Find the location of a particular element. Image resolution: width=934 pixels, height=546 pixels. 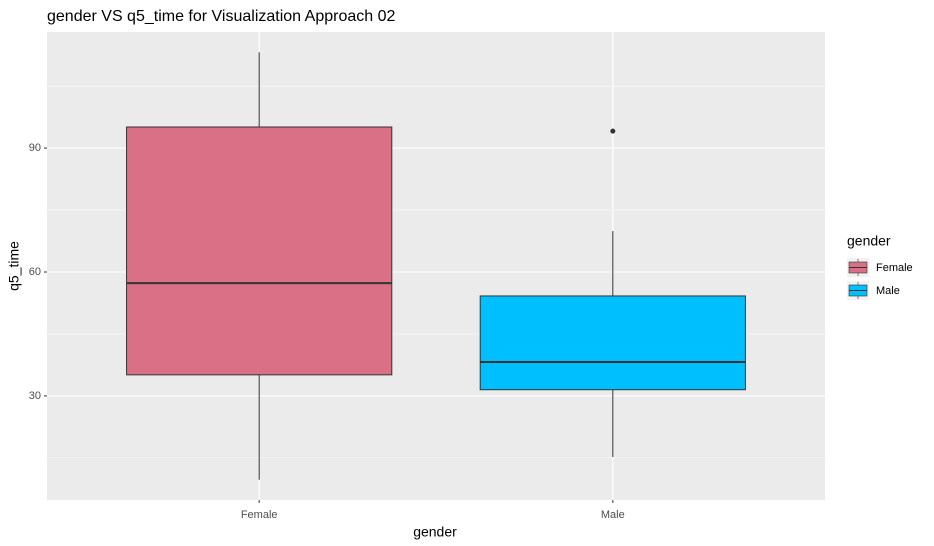

x-tick-label: Female is located at coordinates (259, 515).